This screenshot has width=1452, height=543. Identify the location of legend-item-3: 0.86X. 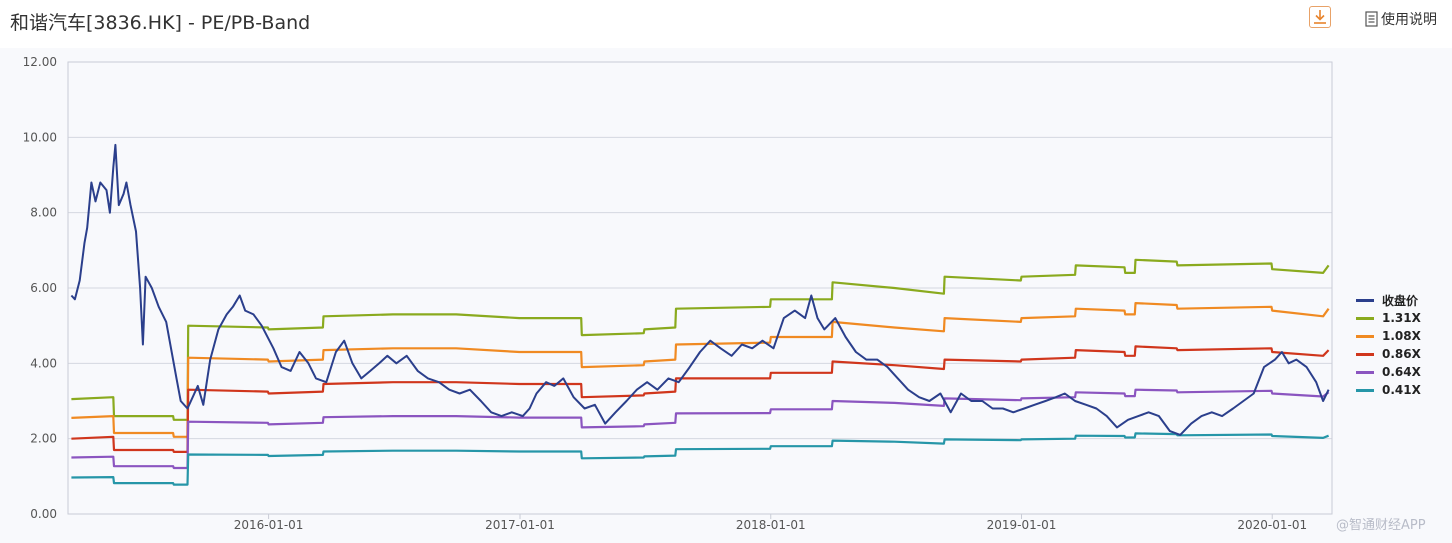
(1388, 354).